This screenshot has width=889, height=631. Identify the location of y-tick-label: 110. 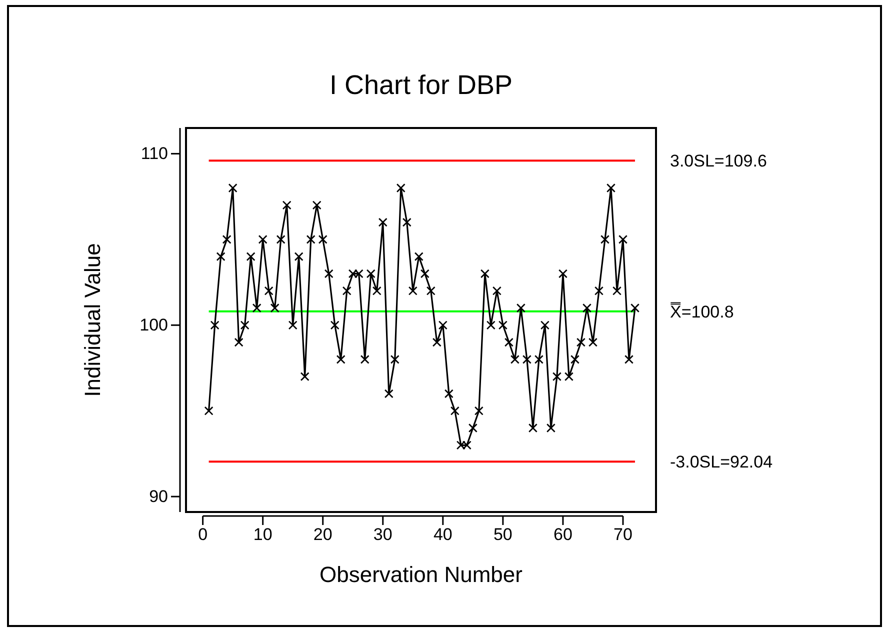
(154, 154).